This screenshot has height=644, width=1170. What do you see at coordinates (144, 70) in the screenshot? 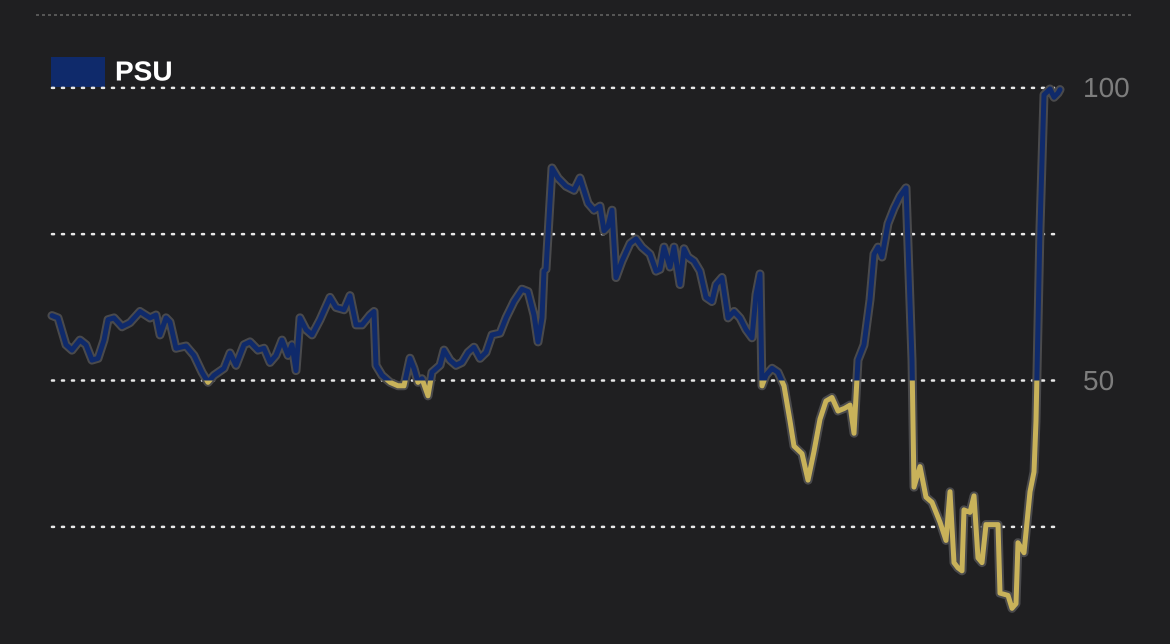
I see `legend-label: PSU` at bounding box center [144, 70].